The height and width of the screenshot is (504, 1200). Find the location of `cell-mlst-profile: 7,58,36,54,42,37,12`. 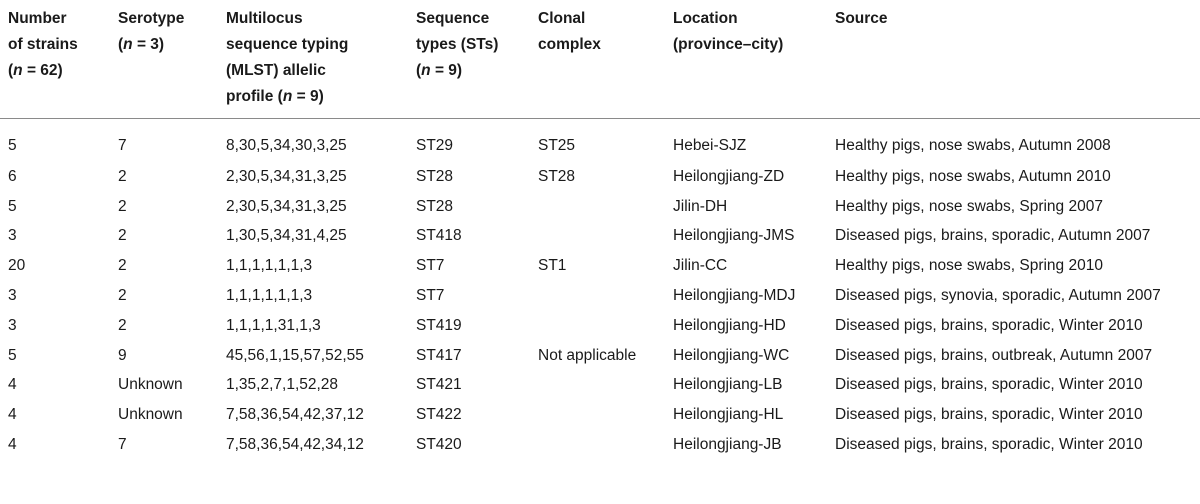

cell-mlst-profile: 7,58,36,54,42,37,12 is located at coordinates (295, 415).